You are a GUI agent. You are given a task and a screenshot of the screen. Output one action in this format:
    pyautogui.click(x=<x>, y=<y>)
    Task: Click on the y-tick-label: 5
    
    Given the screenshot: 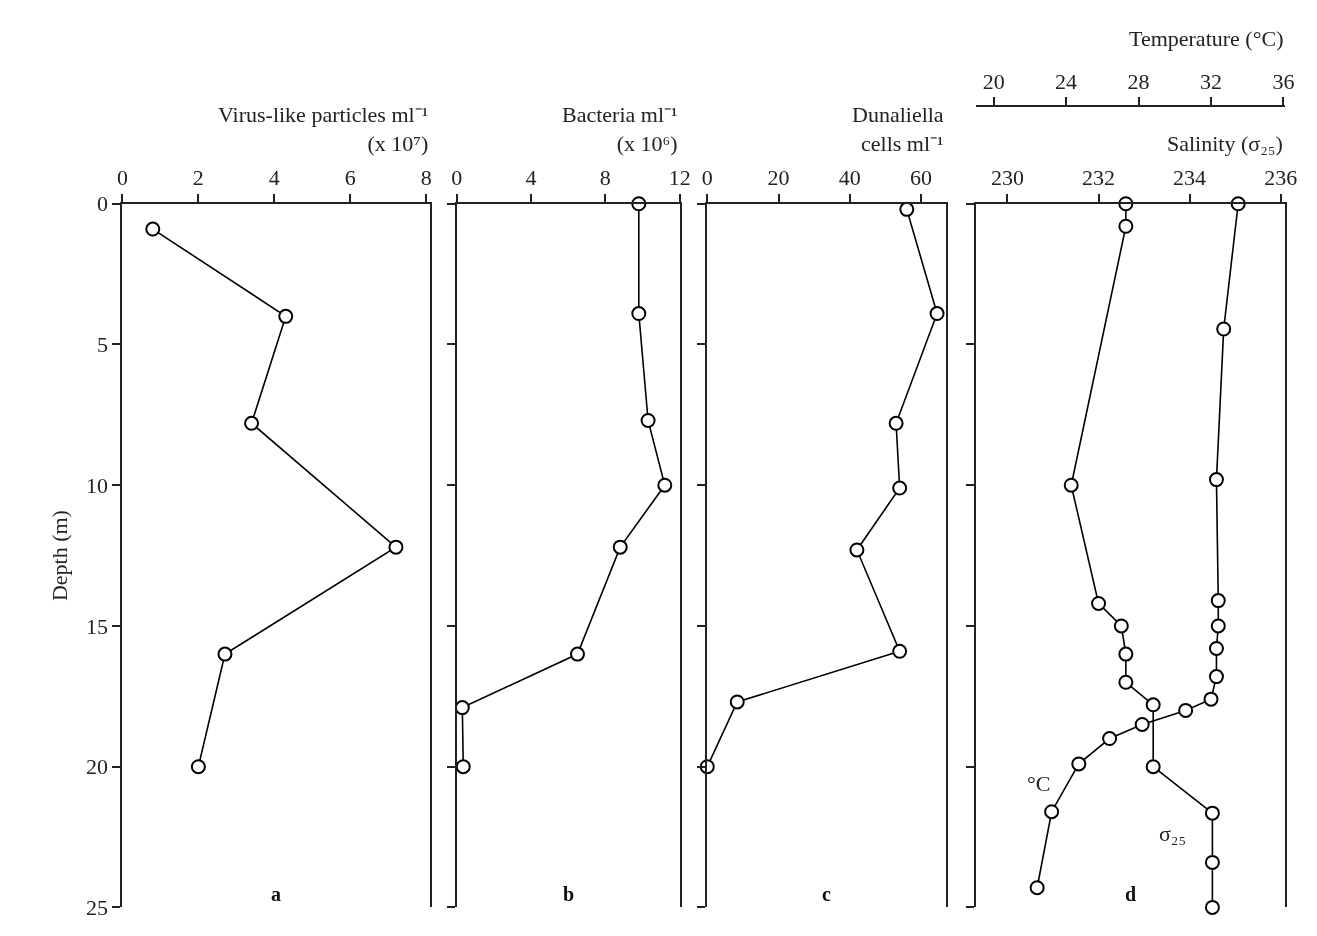 What is the action you would take?
    pyautogui.click(x=102, y=345)
    